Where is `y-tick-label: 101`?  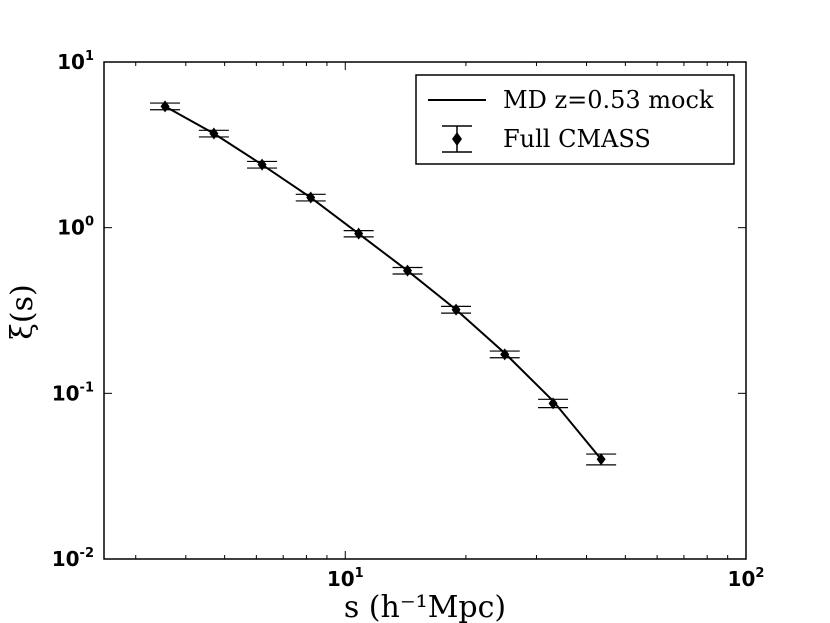 y-tick-label: 101 is located at coordinates (75, 61).